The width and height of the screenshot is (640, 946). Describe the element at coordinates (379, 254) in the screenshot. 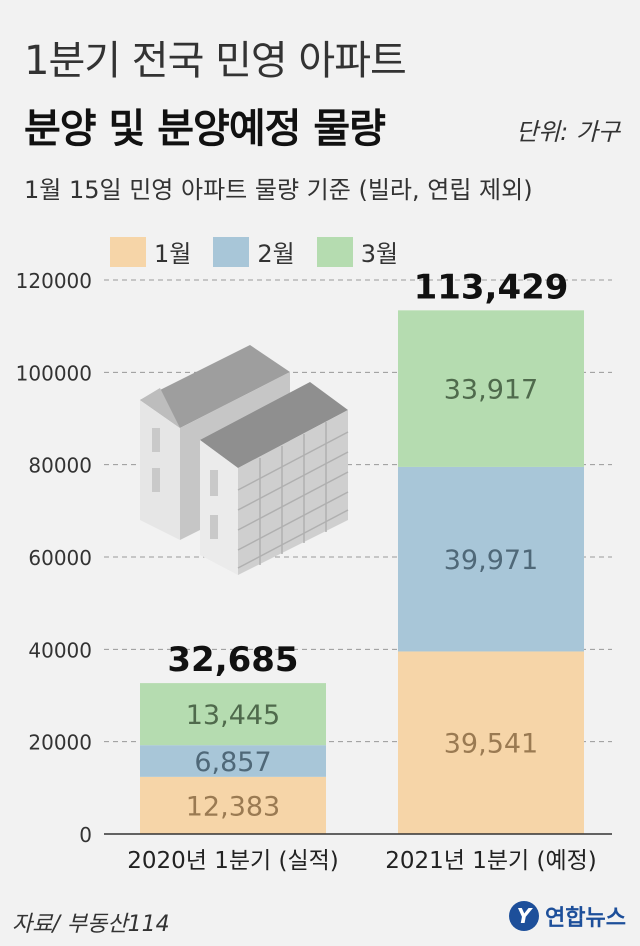

I see `legend-label-mar: 3월` at that location.